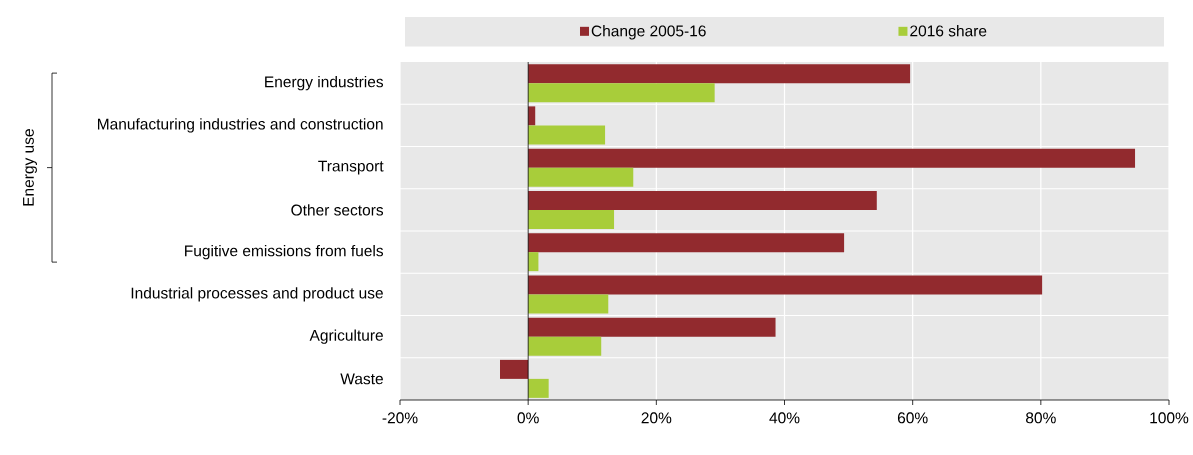 This screenshot has width=1193, height=455. What do you see at coordinates (361, 379) in the screenshot?
I see `y-tick-label: Waste` at bounding box center [361, 379].